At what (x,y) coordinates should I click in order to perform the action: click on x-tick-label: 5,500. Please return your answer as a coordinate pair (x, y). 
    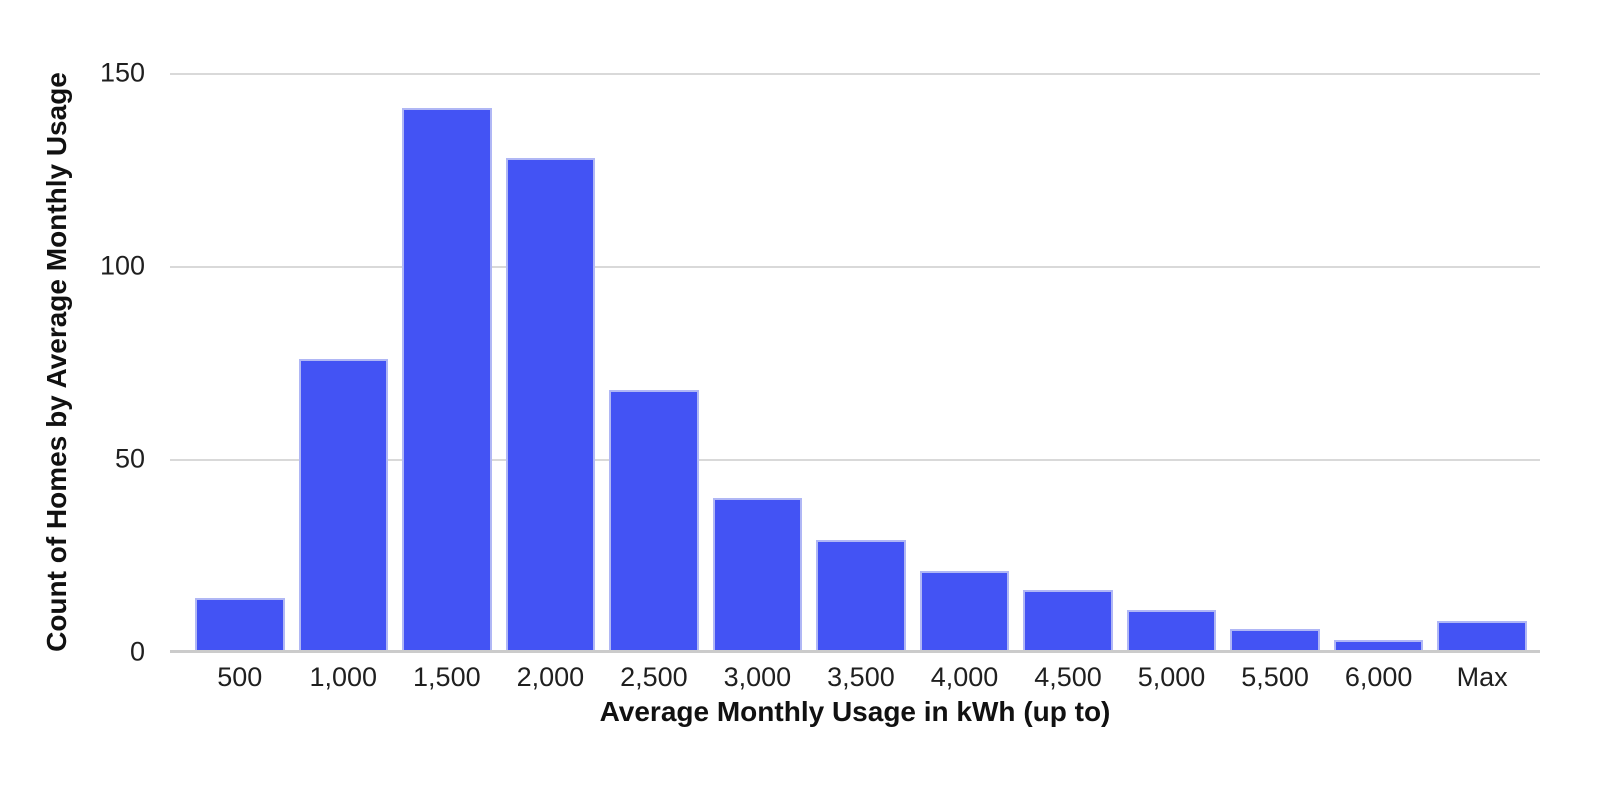
    Looking at the image, I should click on (1275, 677).